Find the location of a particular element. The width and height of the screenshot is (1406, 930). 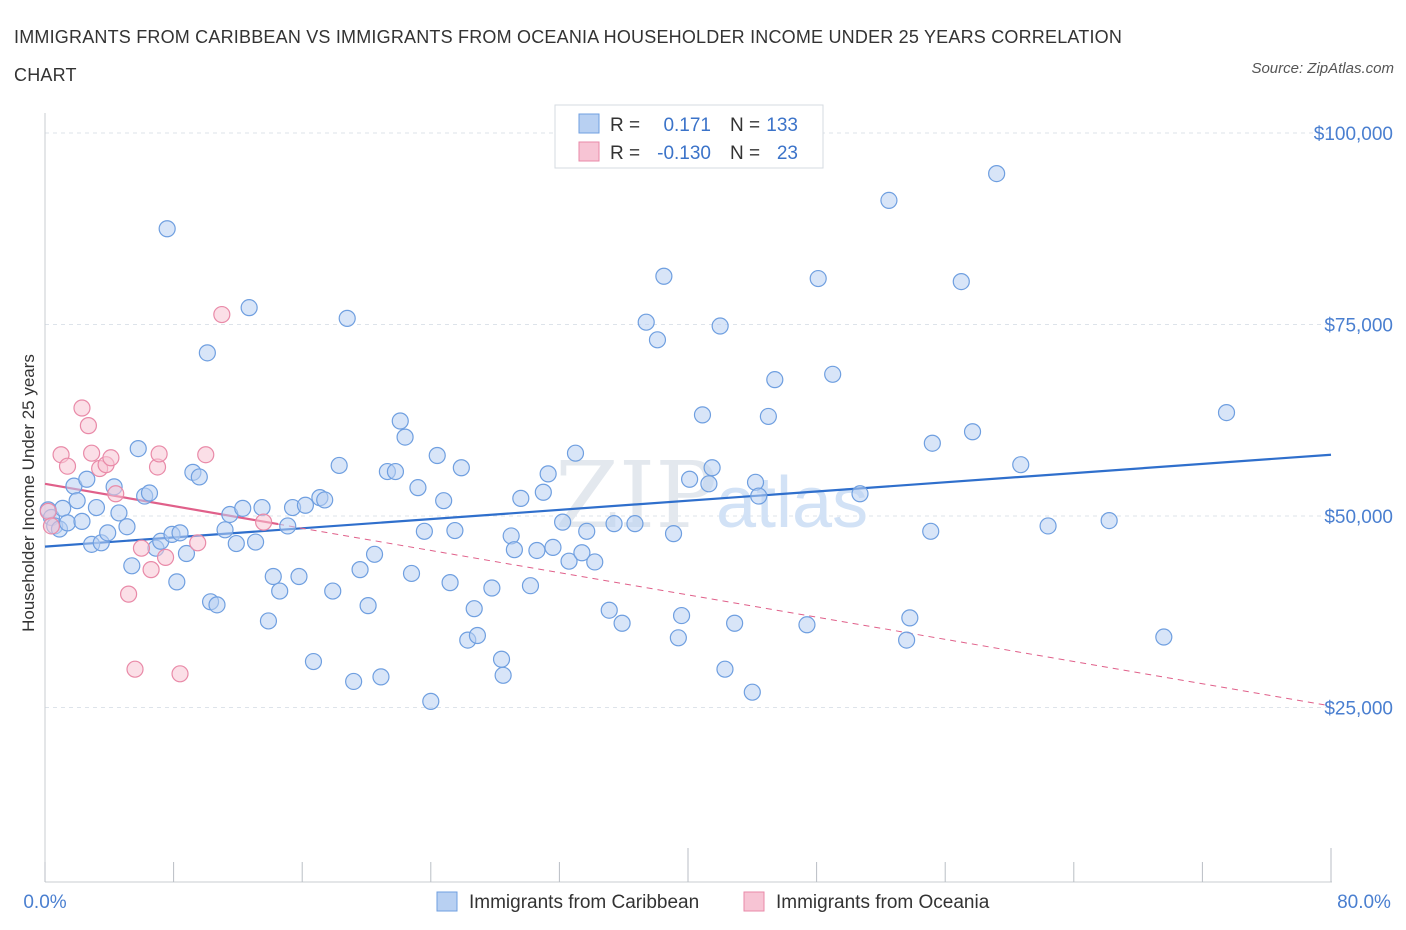

y-tick-label-25000: $25,000 is located at coordinates (1358, 709).